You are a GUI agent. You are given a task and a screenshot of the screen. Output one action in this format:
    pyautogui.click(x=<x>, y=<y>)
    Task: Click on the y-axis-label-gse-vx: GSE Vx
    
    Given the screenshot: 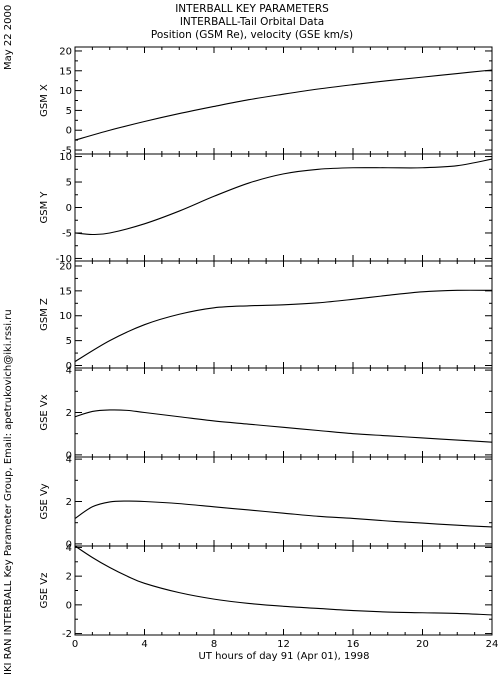 What is the action you would take?
    pyautogui.click(x=44, y=412)
    